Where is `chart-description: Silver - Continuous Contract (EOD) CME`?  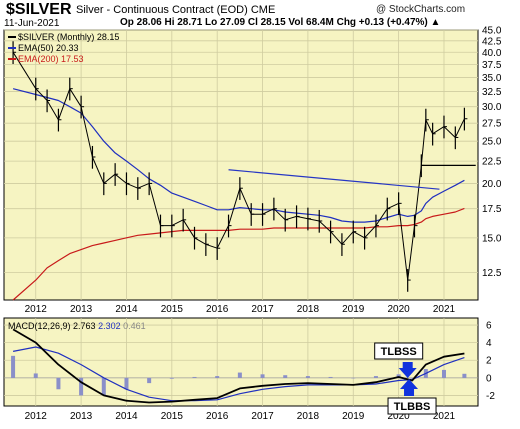 chart-description: Silver - Continuous Contract (EOD) CME is located at coordinates (176, 10).